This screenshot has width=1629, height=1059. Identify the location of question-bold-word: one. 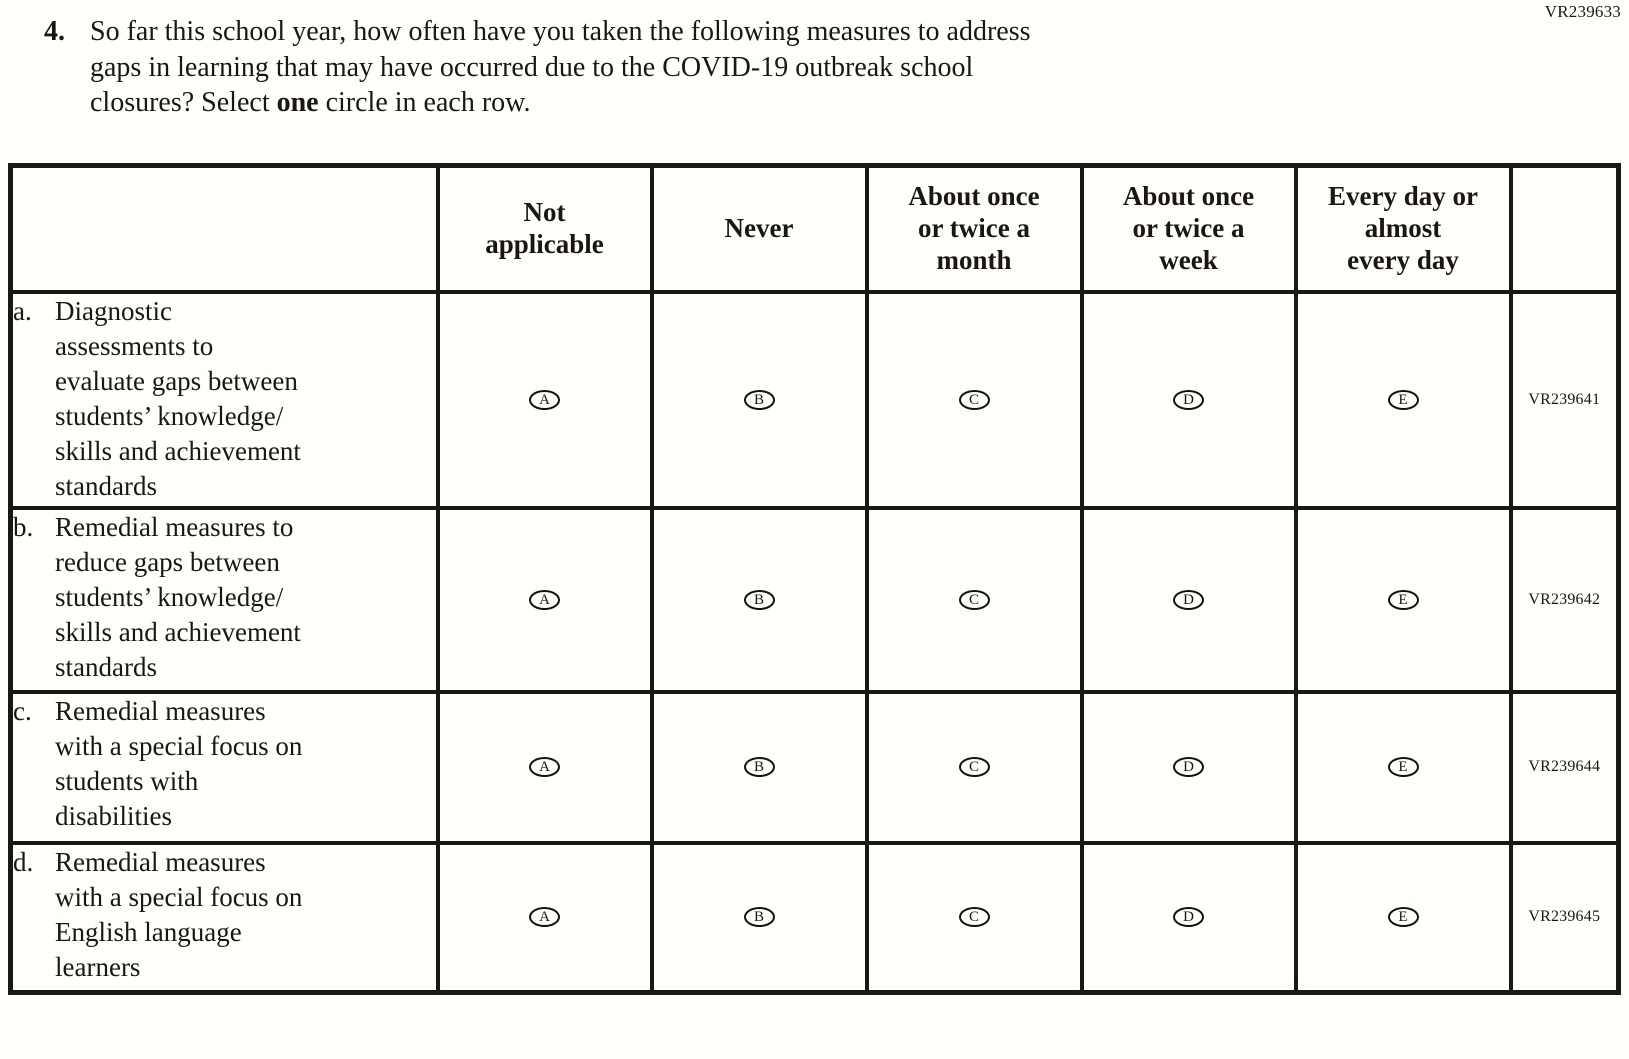
(297, 103).